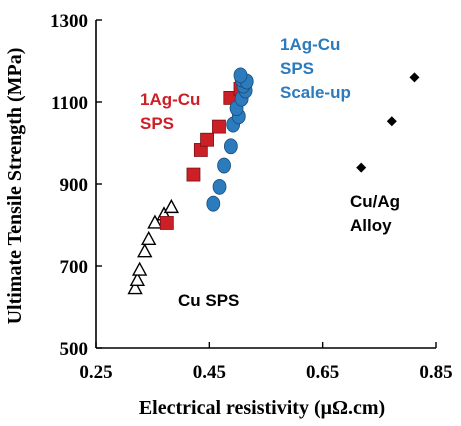 Image resolution: width=461 pixels, height=426 pixels. Describe the element at coordinates (375, 213) in the screenshot. I see `series-label: Cu/Ag Alloy` at that location.